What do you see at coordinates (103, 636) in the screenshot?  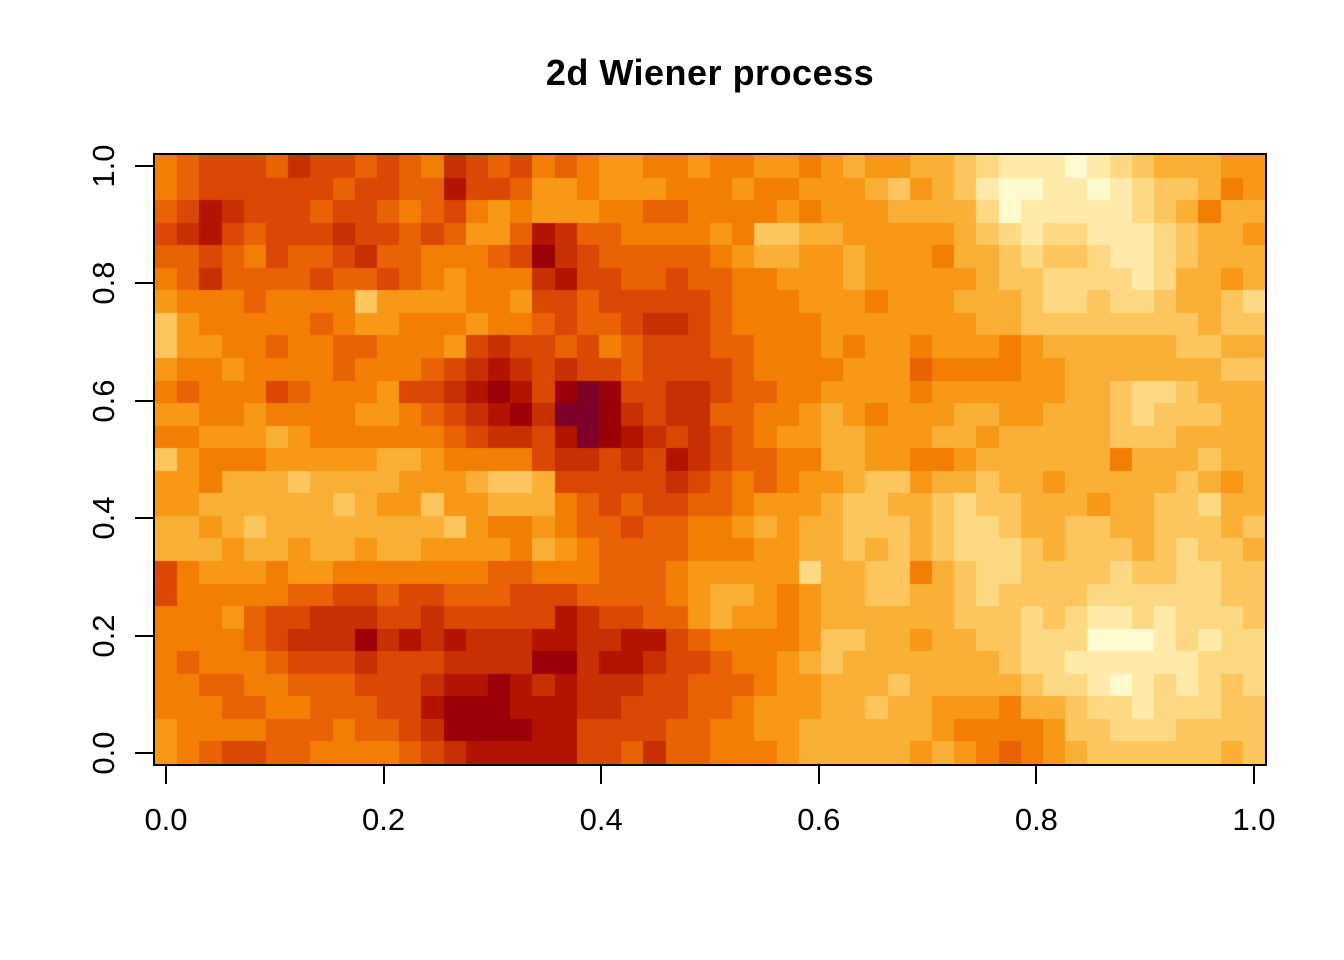 I see `y-tick-label: 0.2` at bounding box center [103, 636].